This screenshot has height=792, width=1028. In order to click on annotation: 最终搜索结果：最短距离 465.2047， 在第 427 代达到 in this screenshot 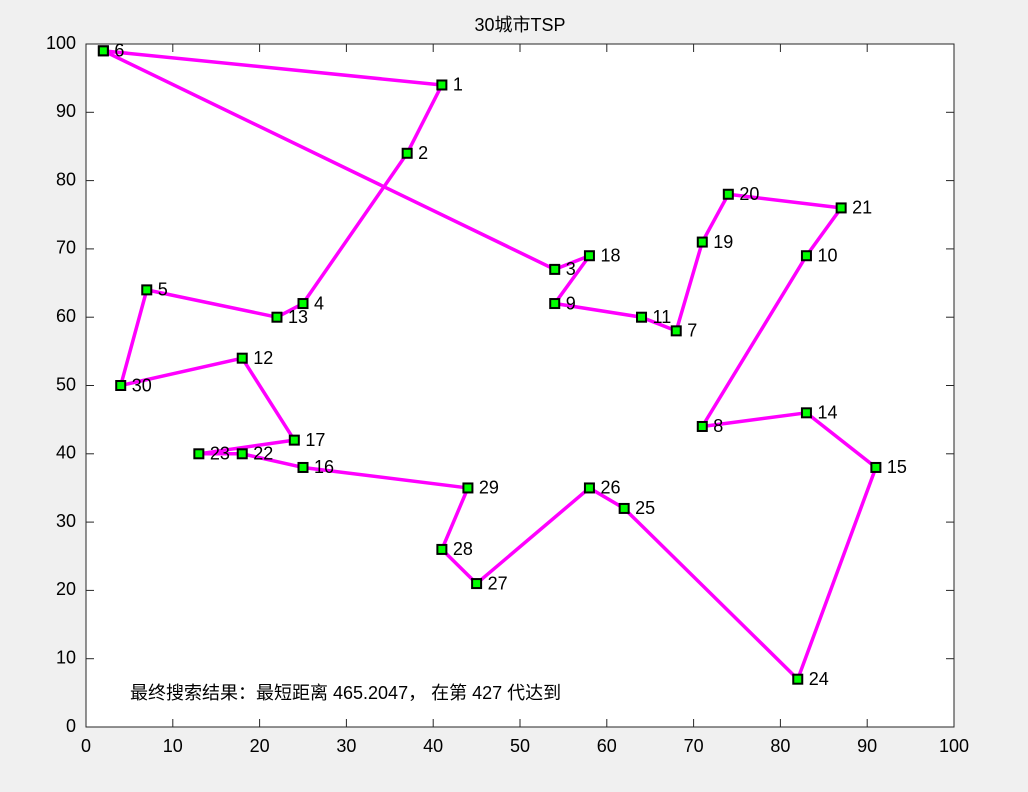, I will do `click(345, 693)`.